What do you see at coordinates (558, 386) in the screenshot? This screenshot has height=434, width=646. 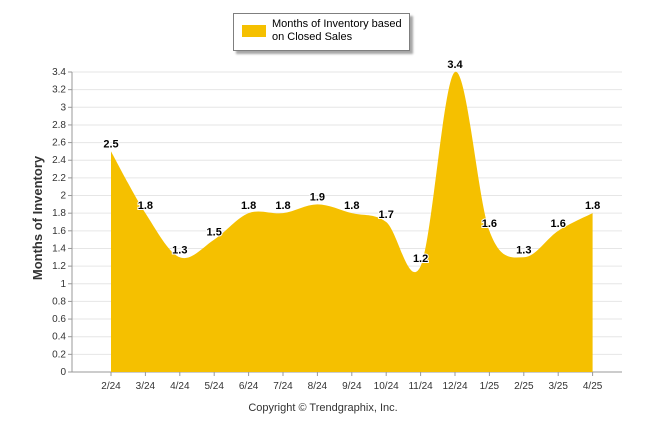 I see `x-tick-label: 3/25` at bounding box center [558, 386].